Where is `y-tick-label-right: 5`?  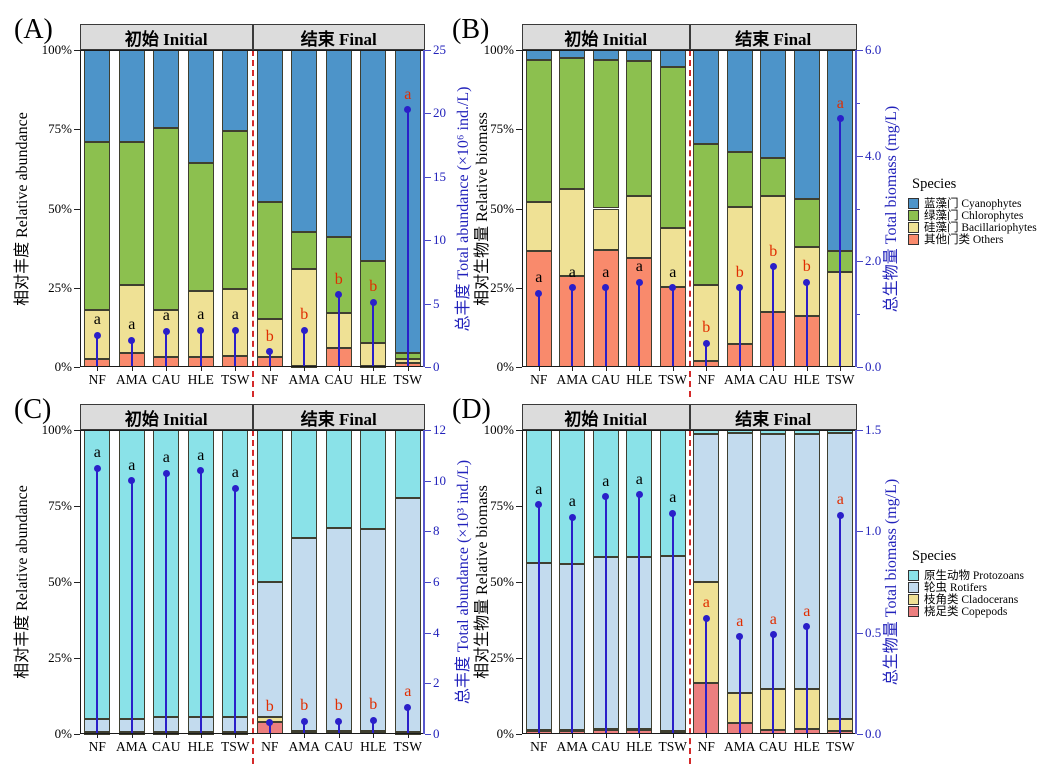
y-tick-label-right: 5 is located at coordinates (436, 303).